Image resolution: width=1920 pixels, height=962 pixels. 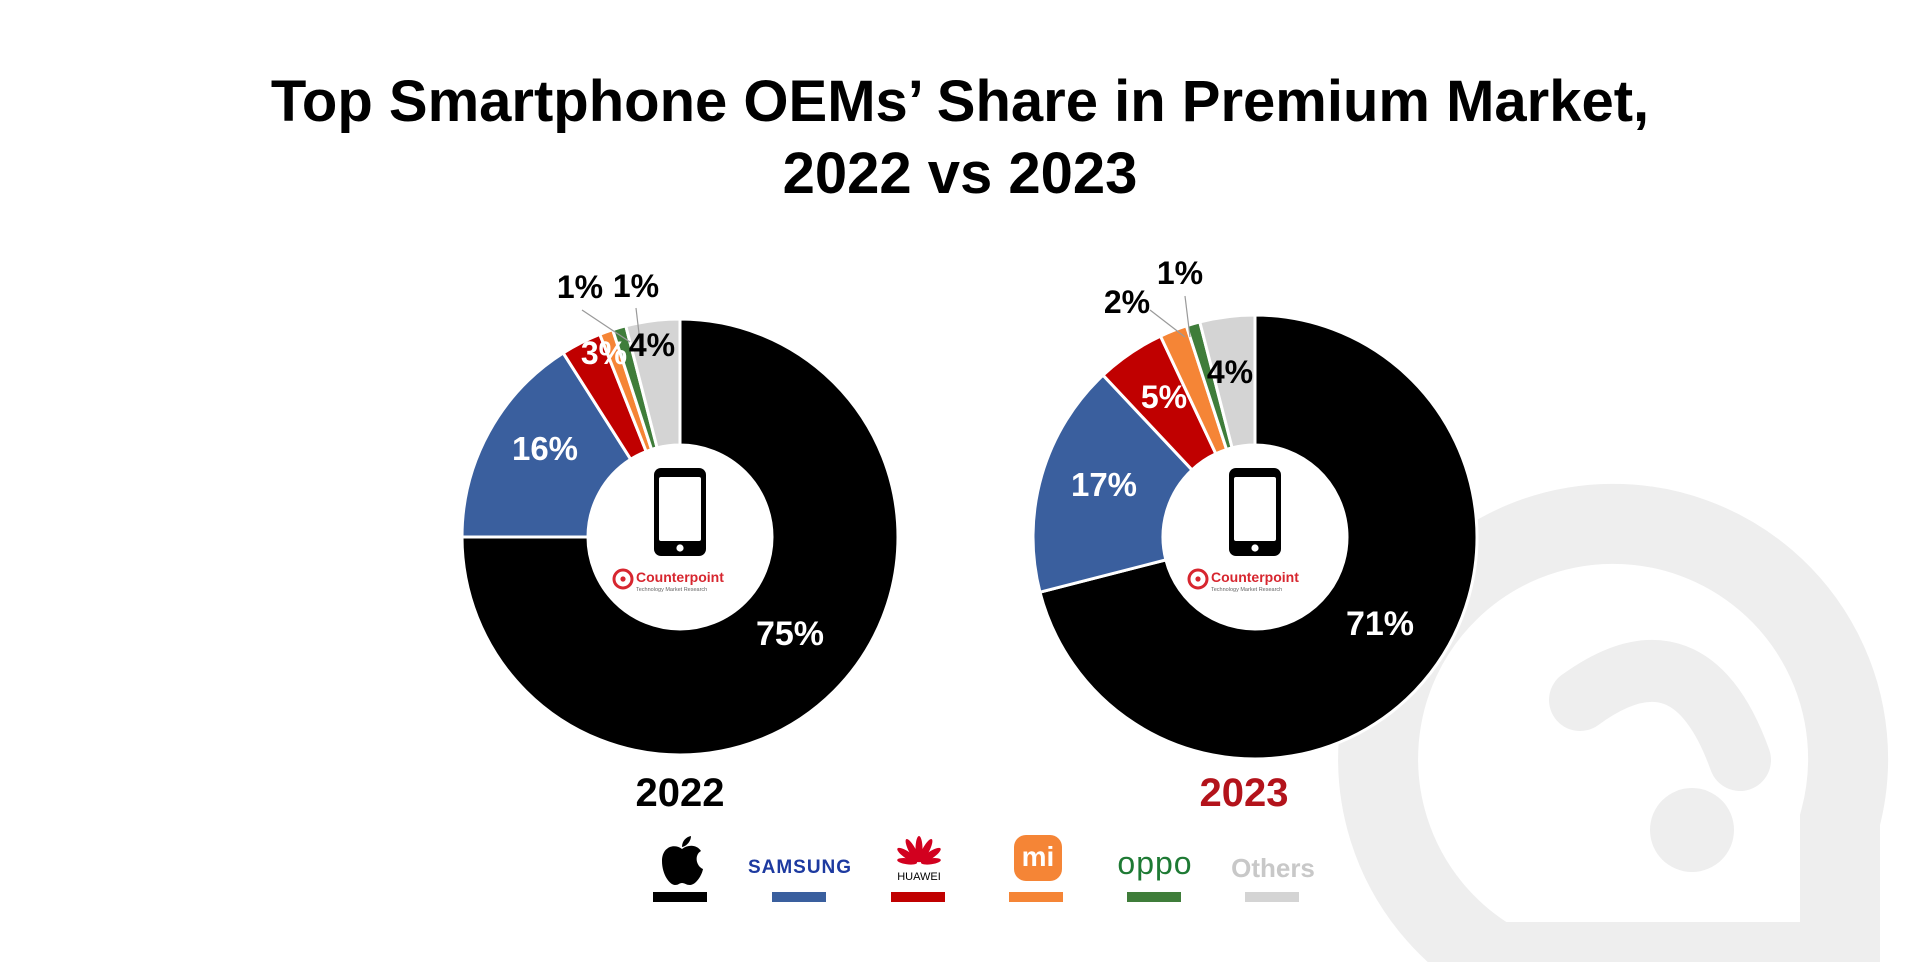 I want to click on slice-2023-others, so click(x=1227, y=381).